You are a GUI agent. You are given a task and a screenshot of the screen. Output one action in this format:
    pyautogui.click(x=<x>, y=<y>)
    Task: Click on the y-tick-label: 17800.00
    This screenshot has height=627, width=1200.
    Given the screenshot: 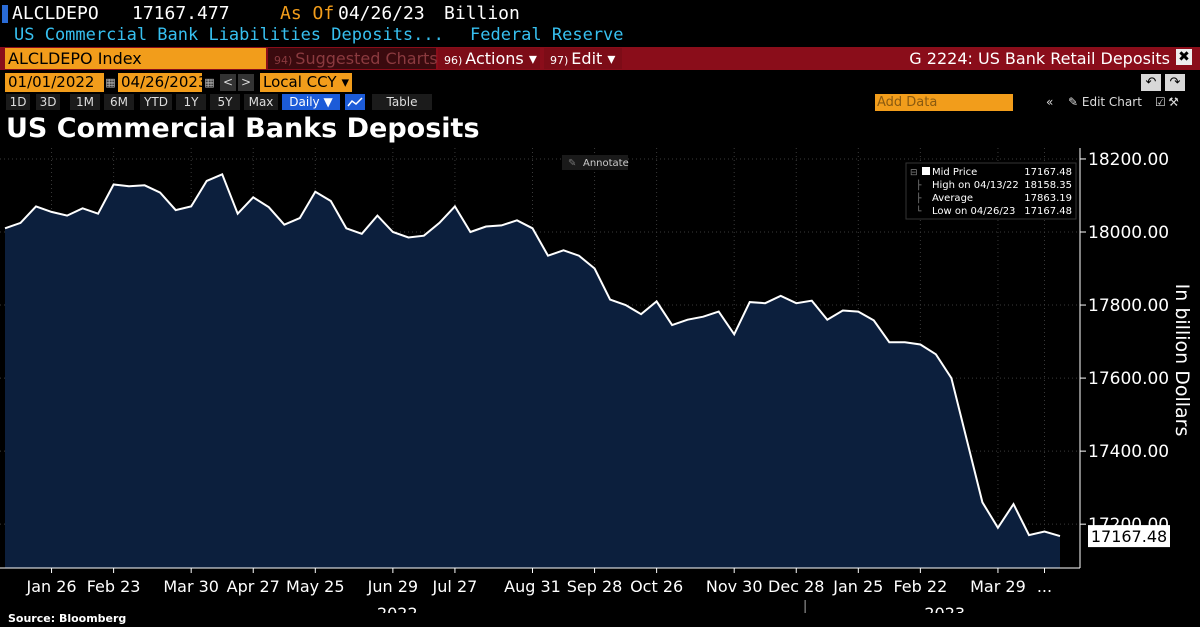 What is the action you would take?
    pyautogui.click(x=1128, y=306)
    